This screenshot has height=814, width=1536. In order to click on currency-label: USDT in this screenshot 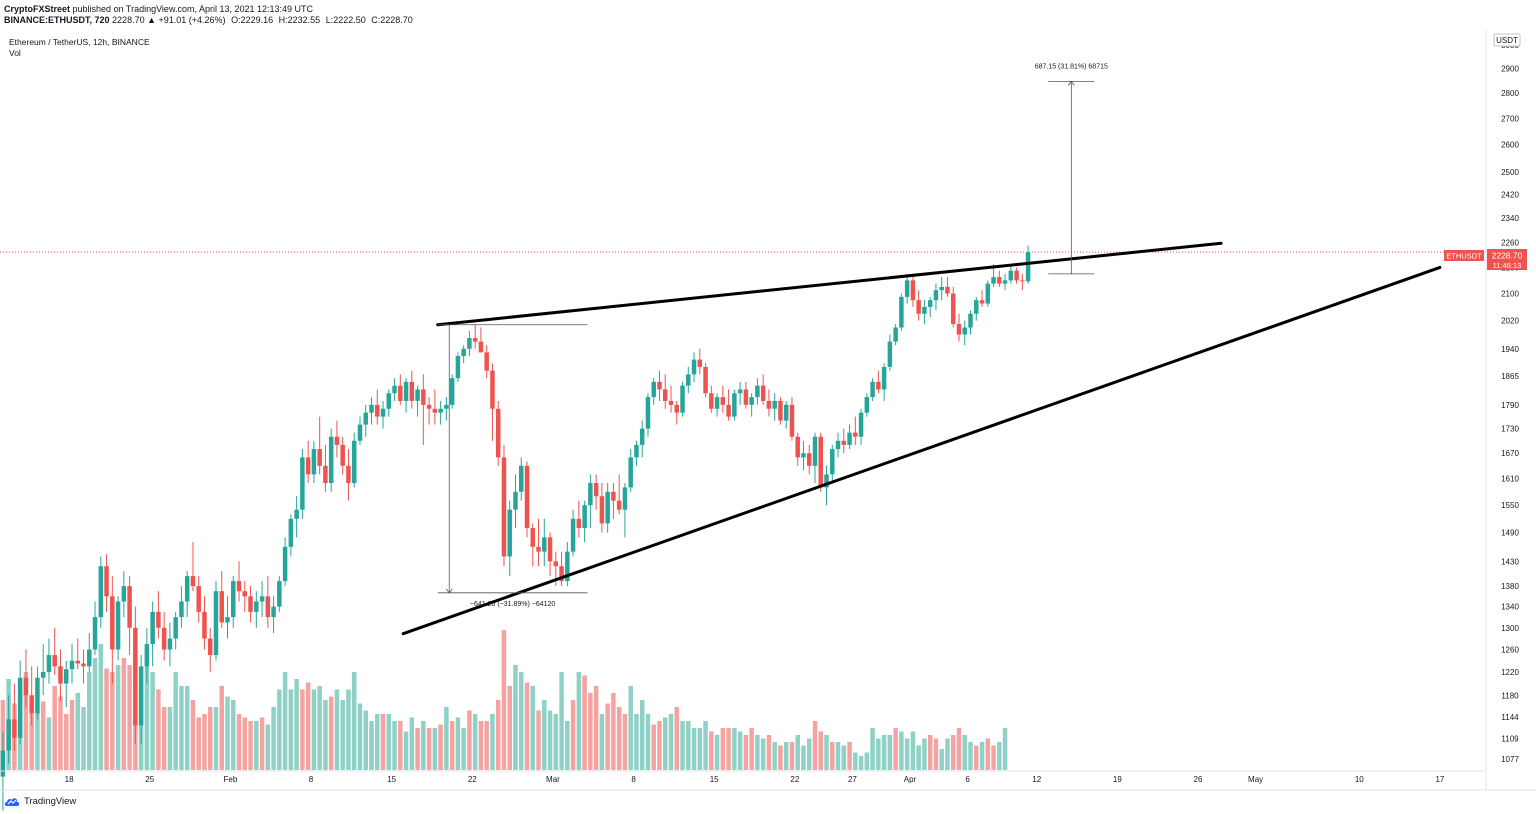, I will do `click(1507, 40)`.